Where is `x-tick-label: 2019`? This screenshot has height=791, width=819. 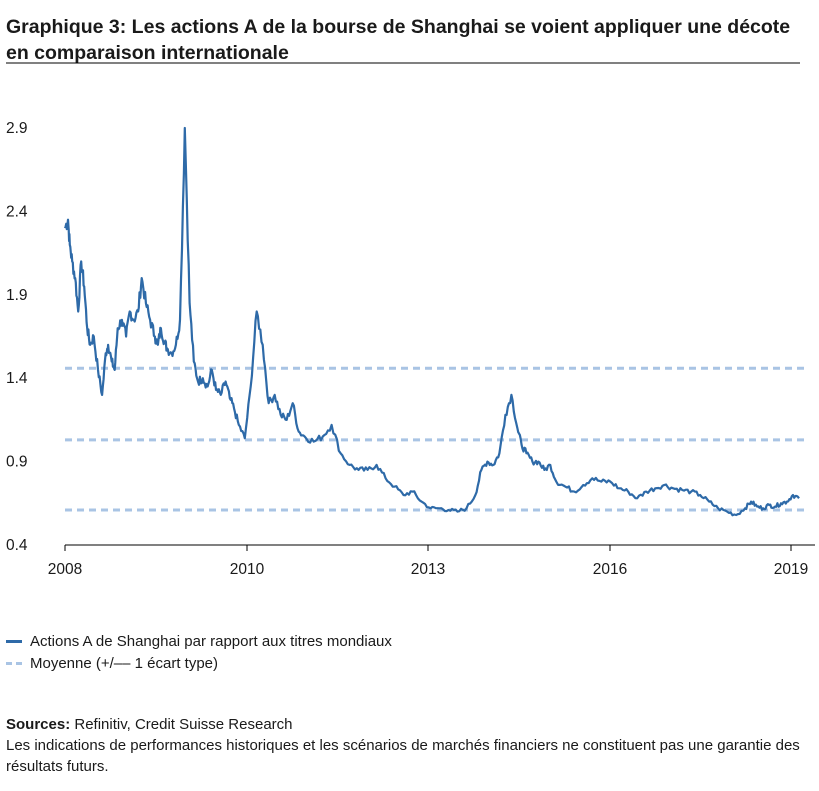
x-tick-label: 2019 is located at coordinates (791, 569).